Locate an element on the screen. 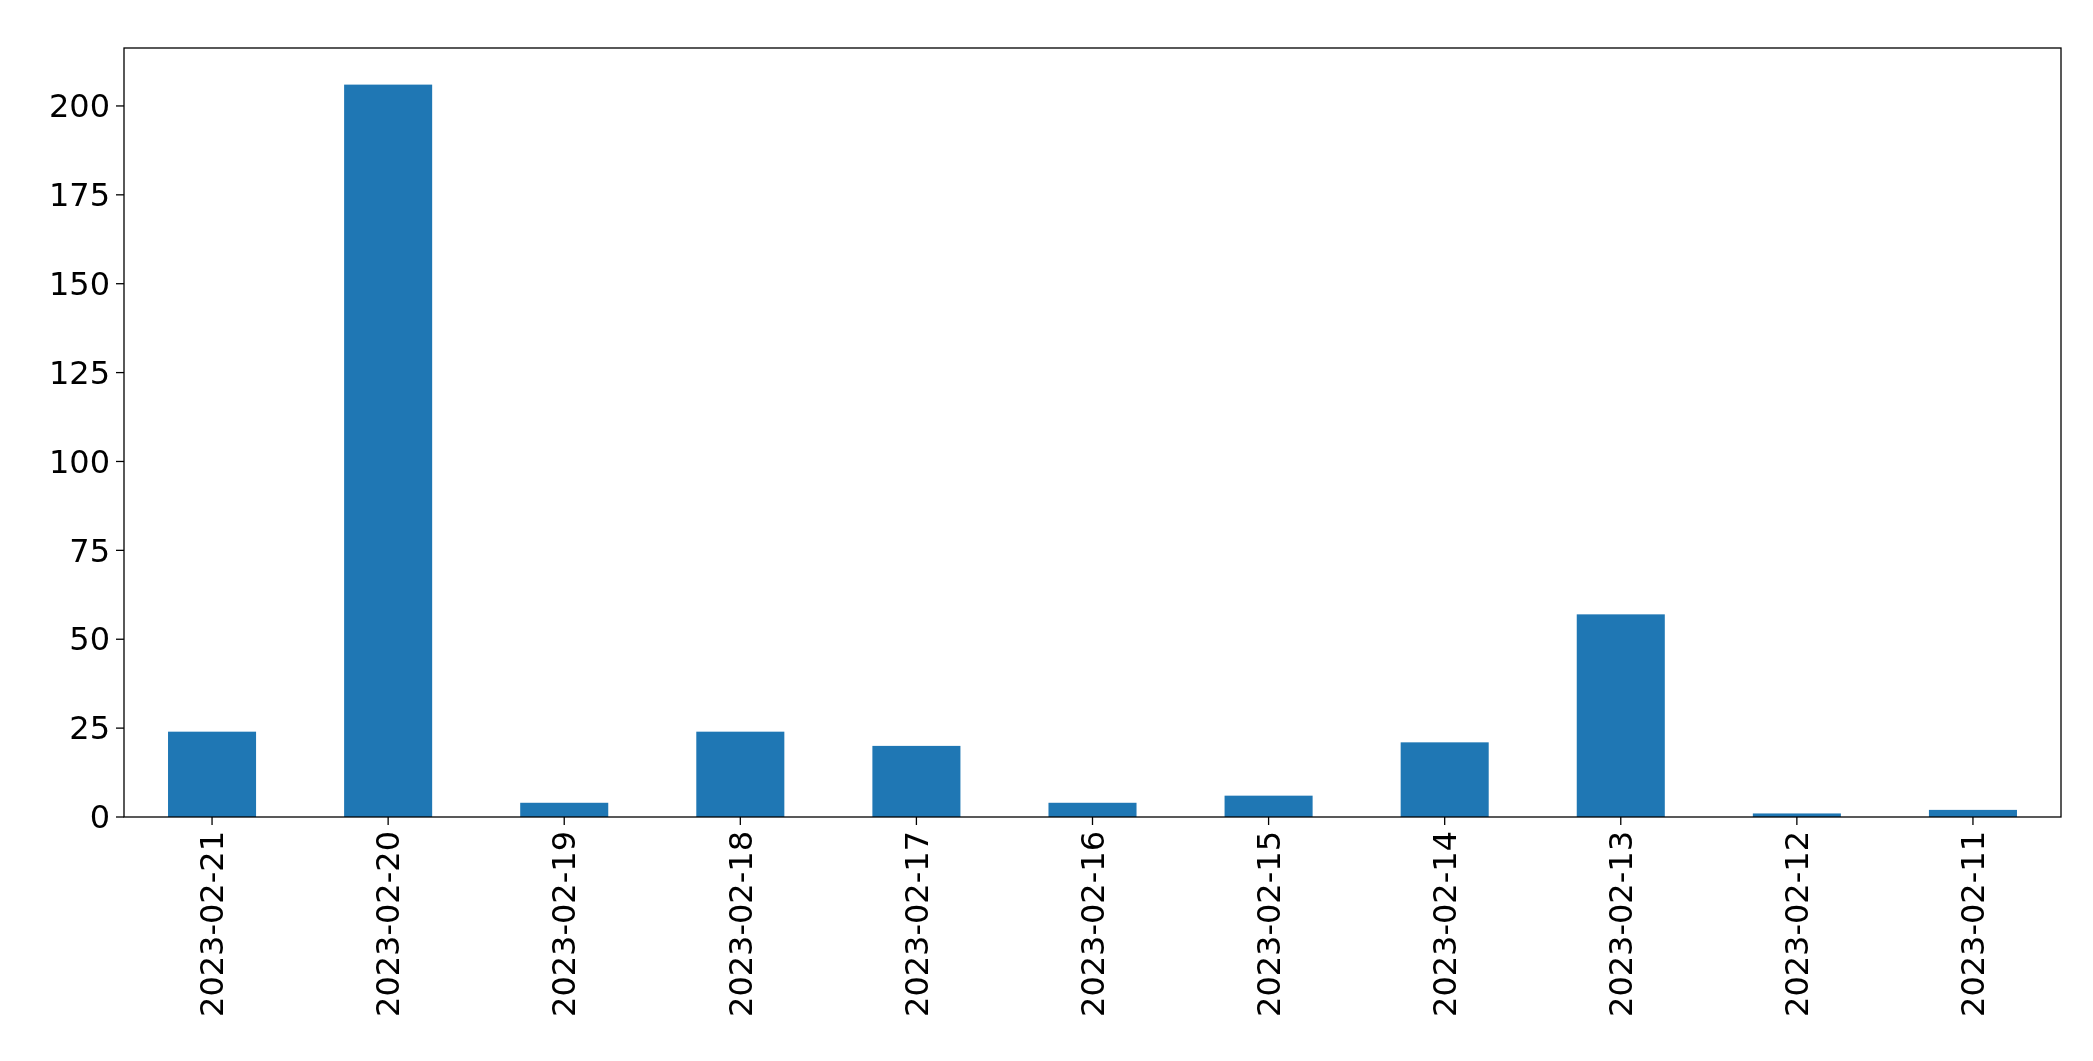 This screenshot has height=1061, width=2093. y-tick-label: 125 is located at coordinates (79, 372).